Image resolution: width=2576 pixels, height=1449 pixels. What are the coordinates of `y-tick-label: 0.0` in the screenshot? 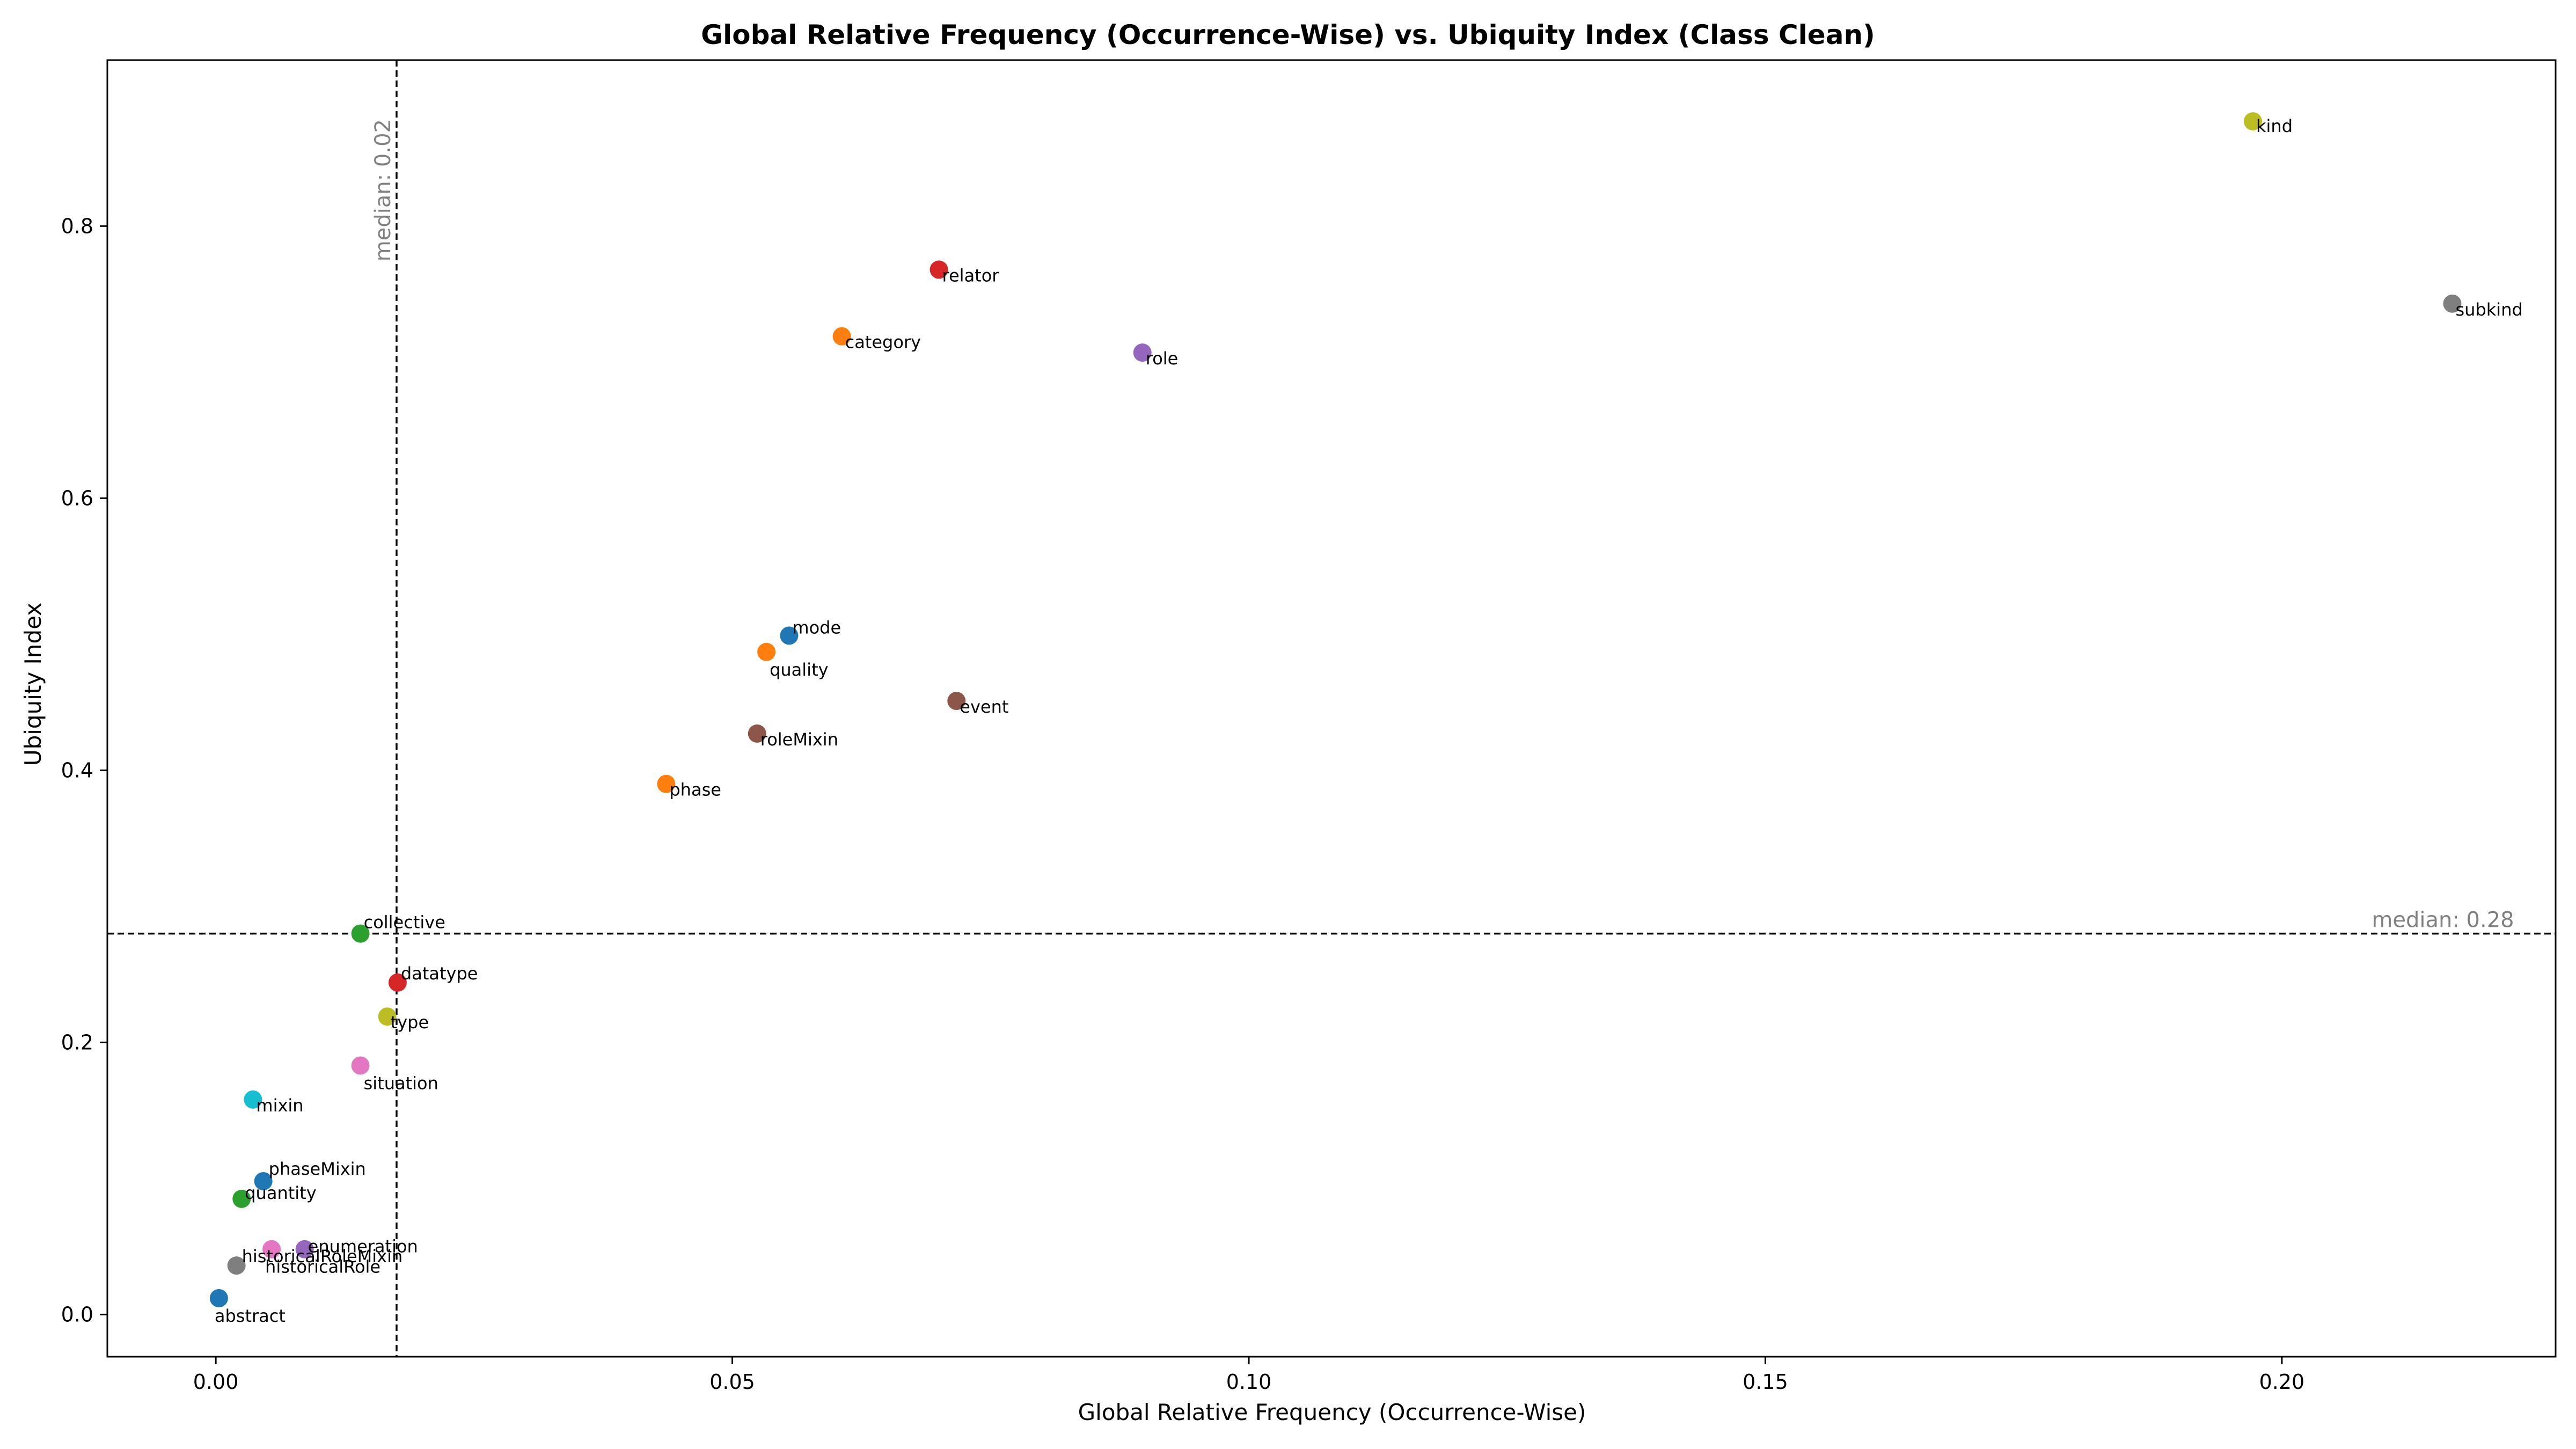 It's located at (77, 1314).